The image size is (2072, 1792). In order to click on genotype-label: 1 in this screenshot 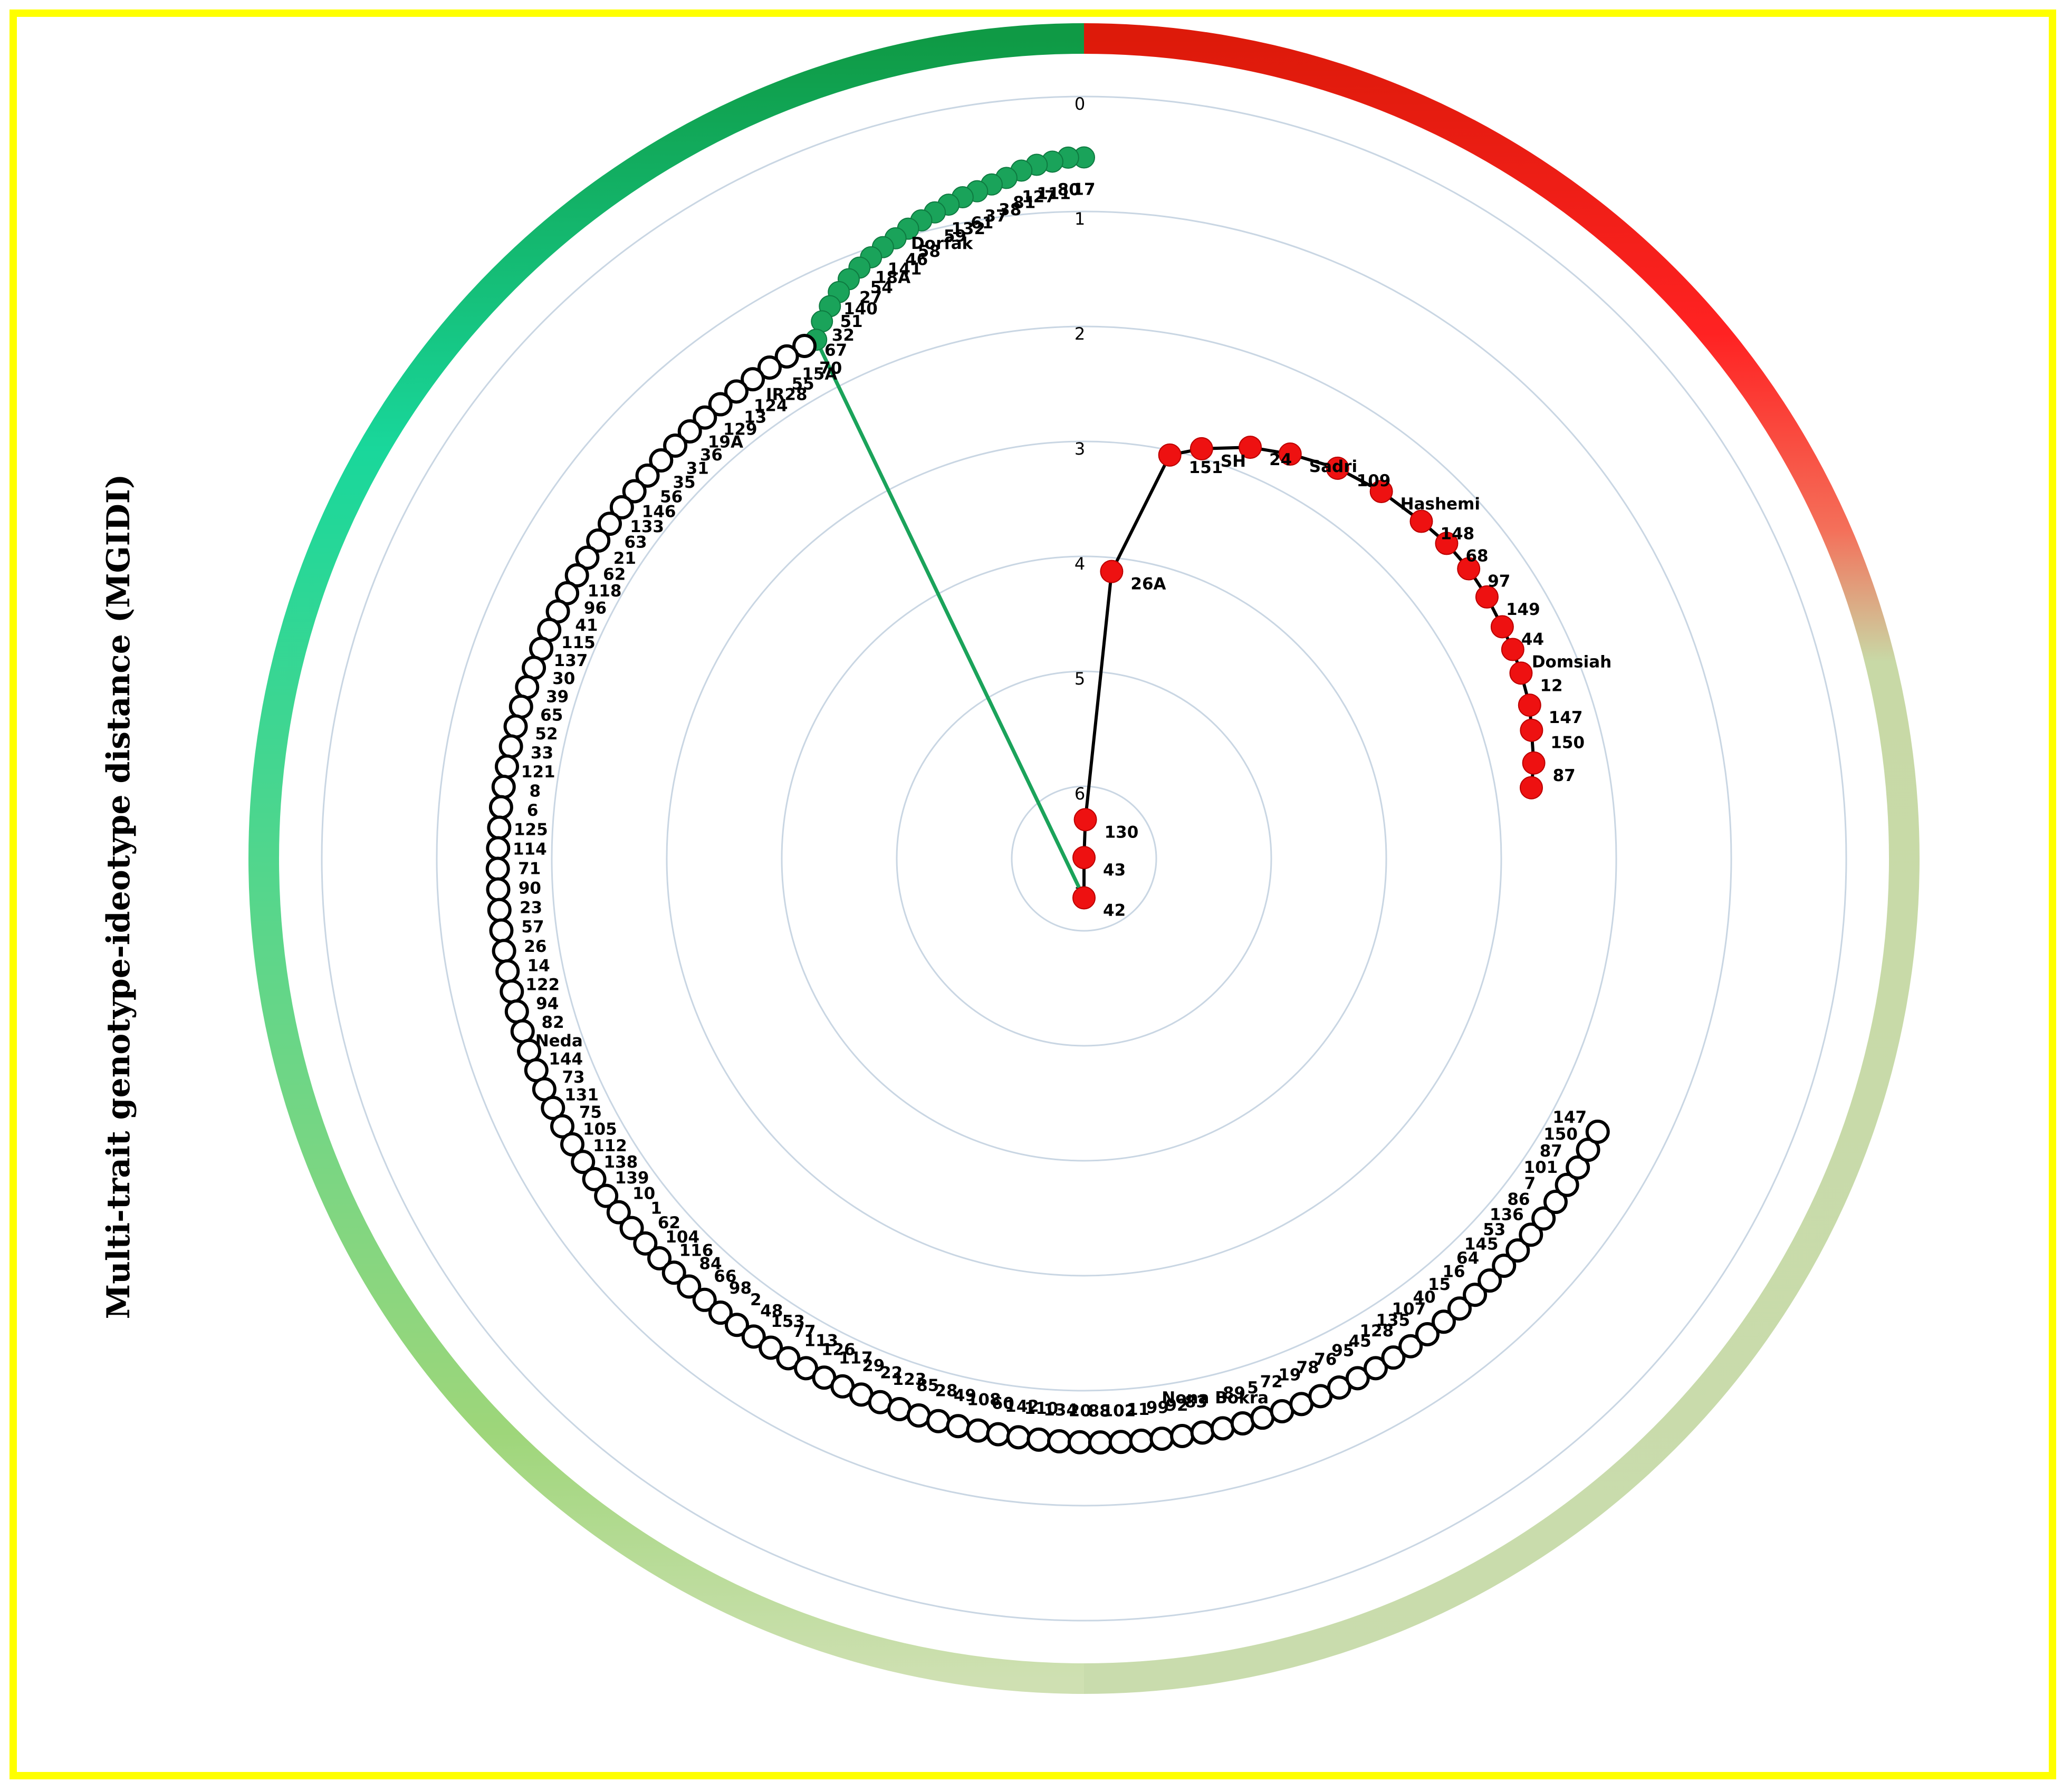, I will do `click(656, 1208)`.